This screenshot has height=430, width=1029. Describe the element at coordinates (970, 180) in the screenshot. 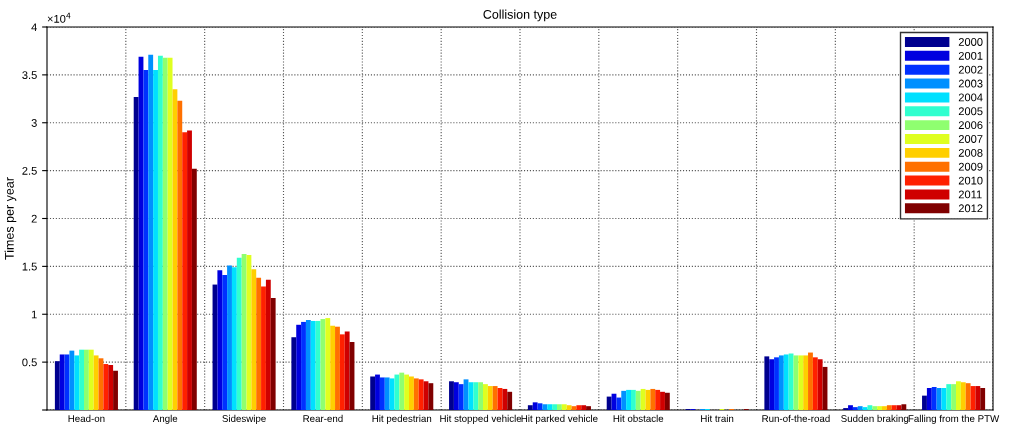

I see `legend-label: 2010` at that location.